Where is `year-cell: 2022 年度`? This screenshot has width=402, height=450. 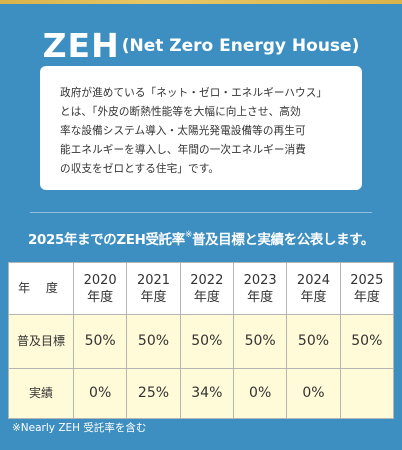 year-cell: 2022 年度 is located at coordinates (206, 288).